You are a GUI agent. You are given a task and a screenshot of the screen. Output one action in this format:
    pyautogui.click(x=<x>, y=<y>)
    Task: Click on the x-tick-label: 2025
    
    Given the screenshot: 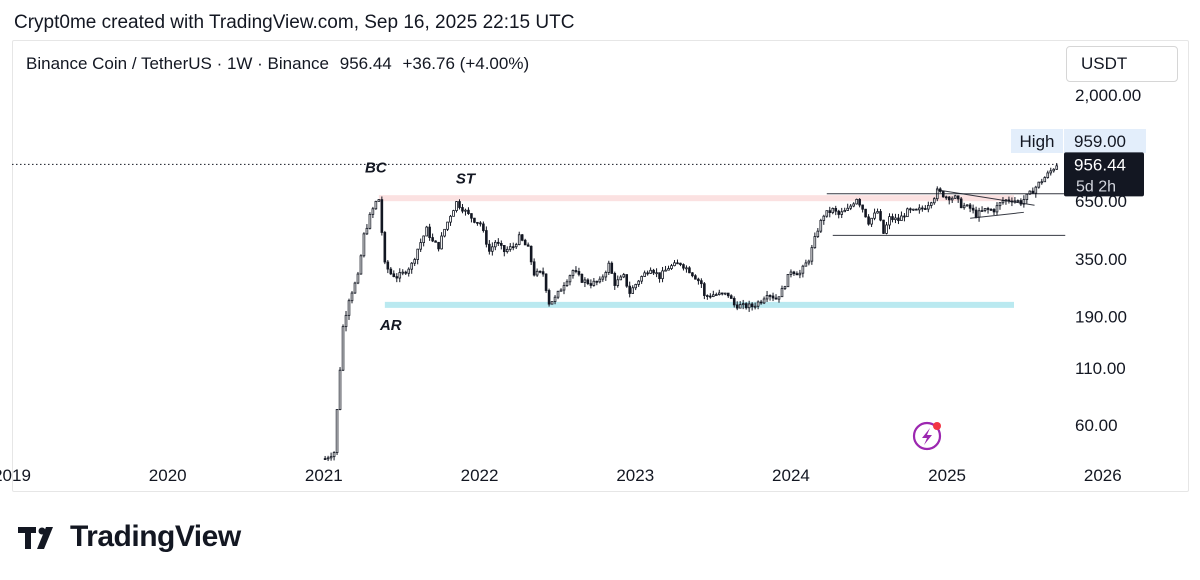 What is the action you would take?
    pyautogui.click(x=947, y=475)
    